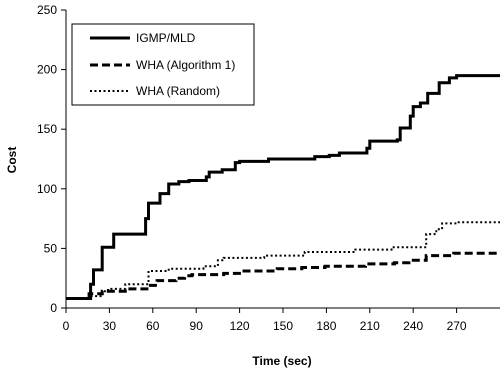 The image size is (500, 376). What do you see at coordinates (197, 326) in the screenshot?
I see `x-tick-label: 90` at bounding box center [197, 326].